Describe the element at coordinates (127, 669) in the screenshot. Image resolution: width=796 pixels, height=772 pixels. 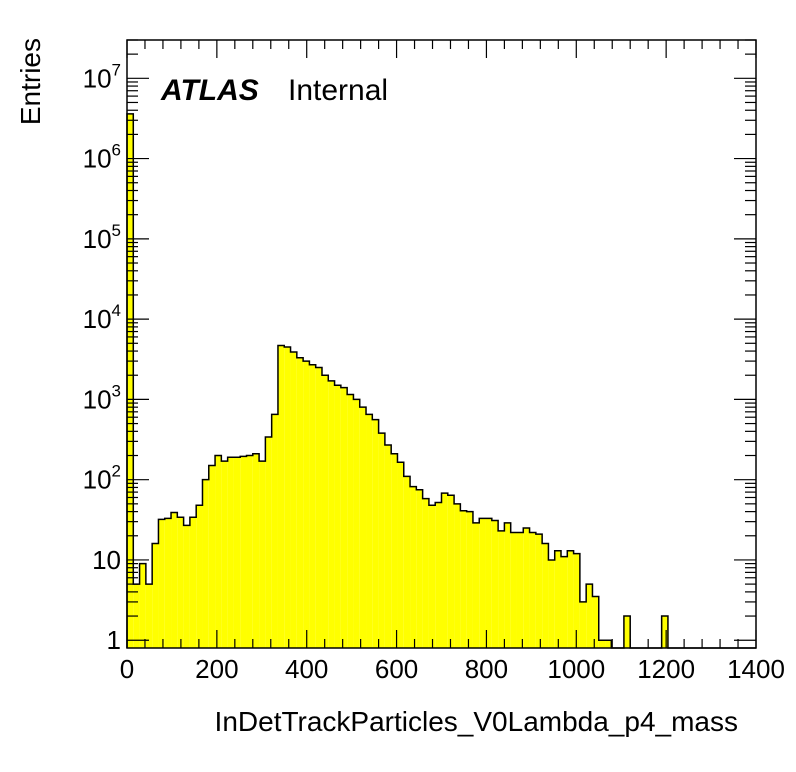
I see `x-tick-label: 0` at that location.